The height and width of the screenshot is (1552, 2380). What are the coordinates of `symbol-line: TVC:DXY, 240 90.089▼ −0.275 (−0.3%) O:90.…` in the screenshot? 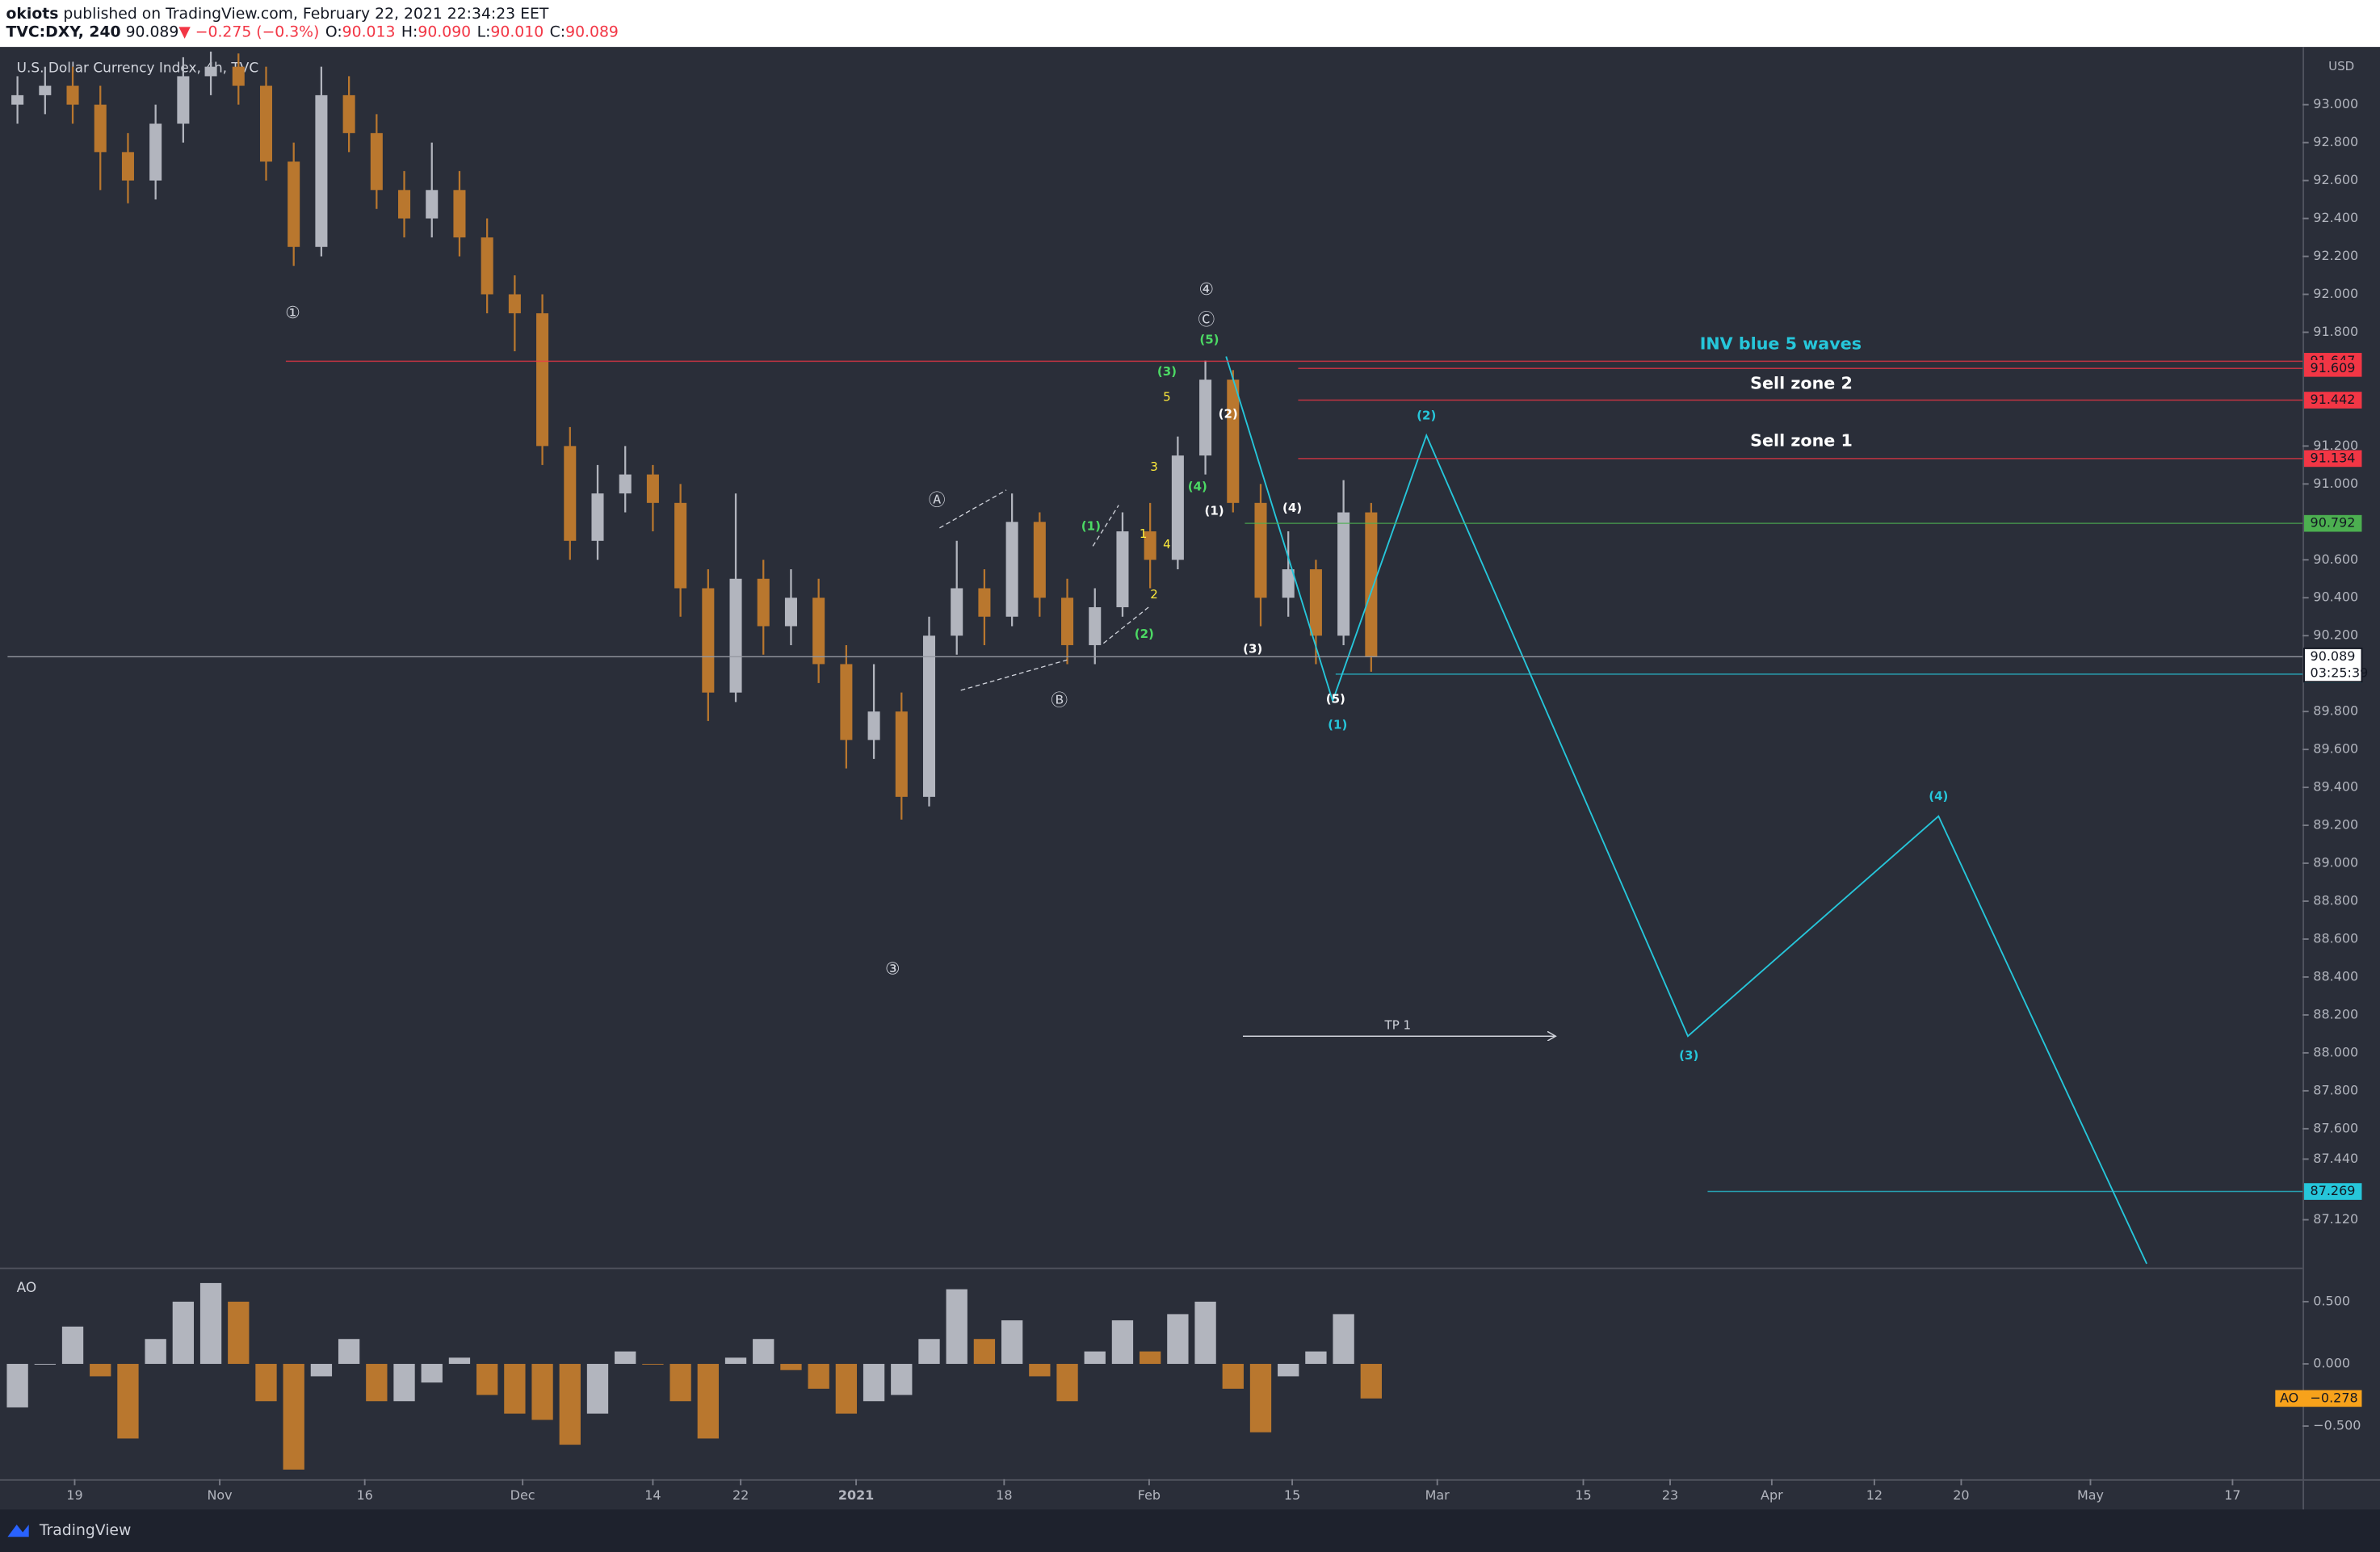 It's located at (312, 32).